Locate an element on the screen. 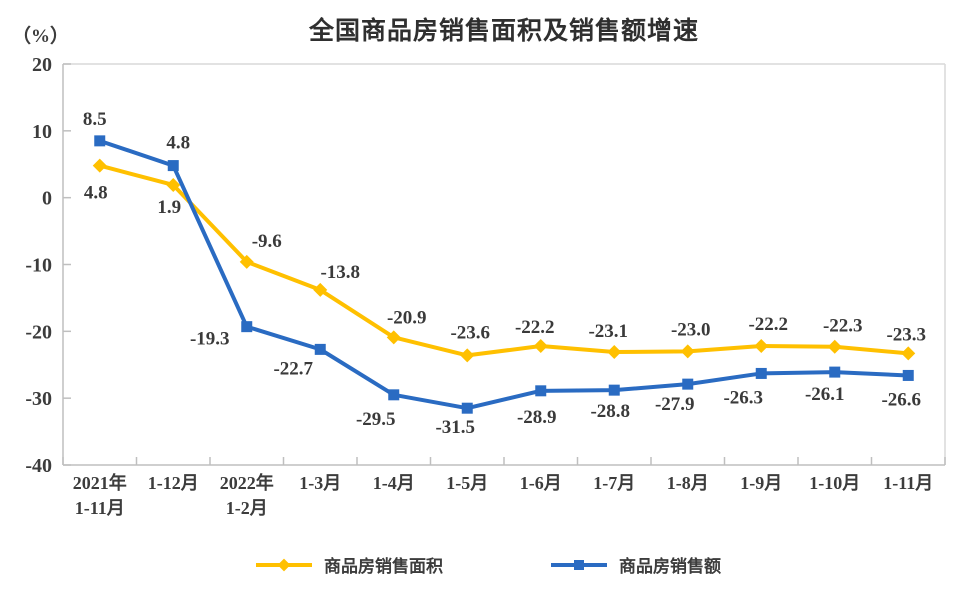  legend-line-sales-value is located at coordinates (579, 564).